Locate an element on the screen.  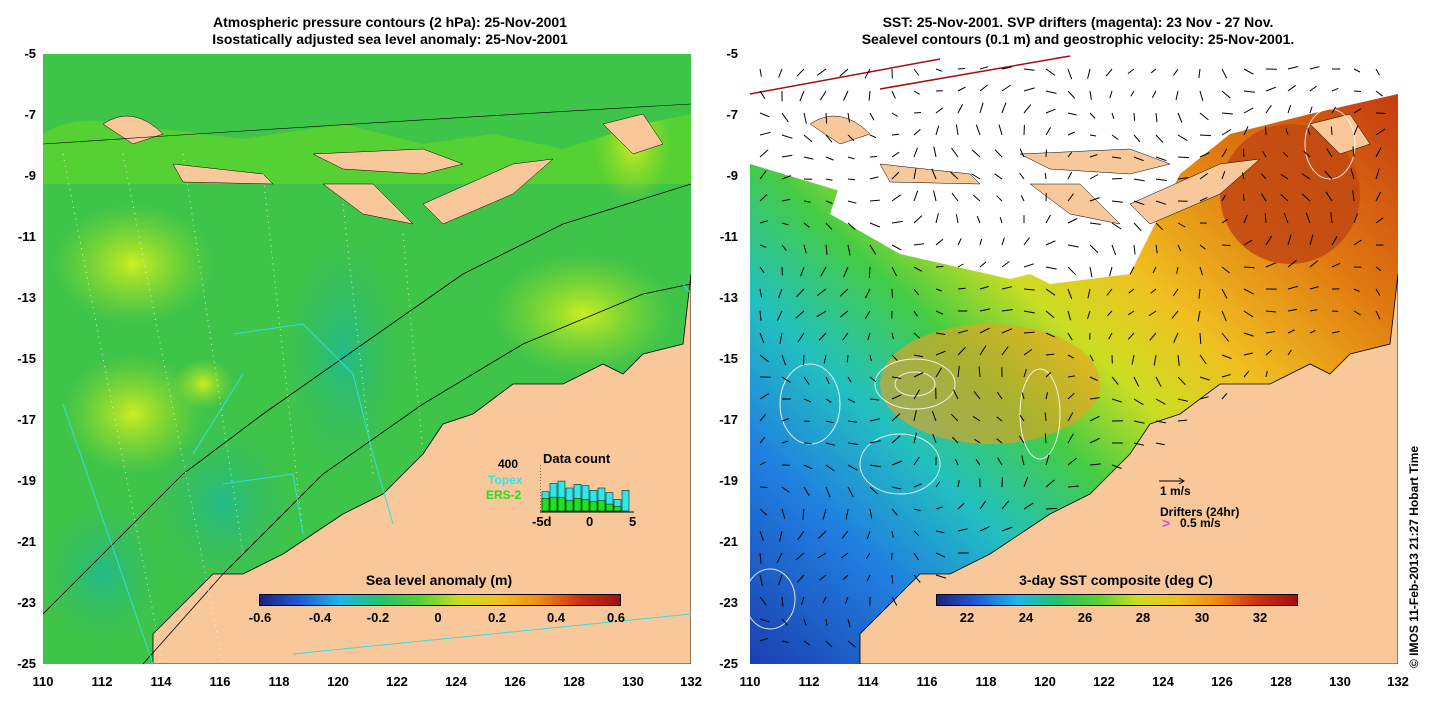
lon-tick: 114 is located at coordinates (868, 681).